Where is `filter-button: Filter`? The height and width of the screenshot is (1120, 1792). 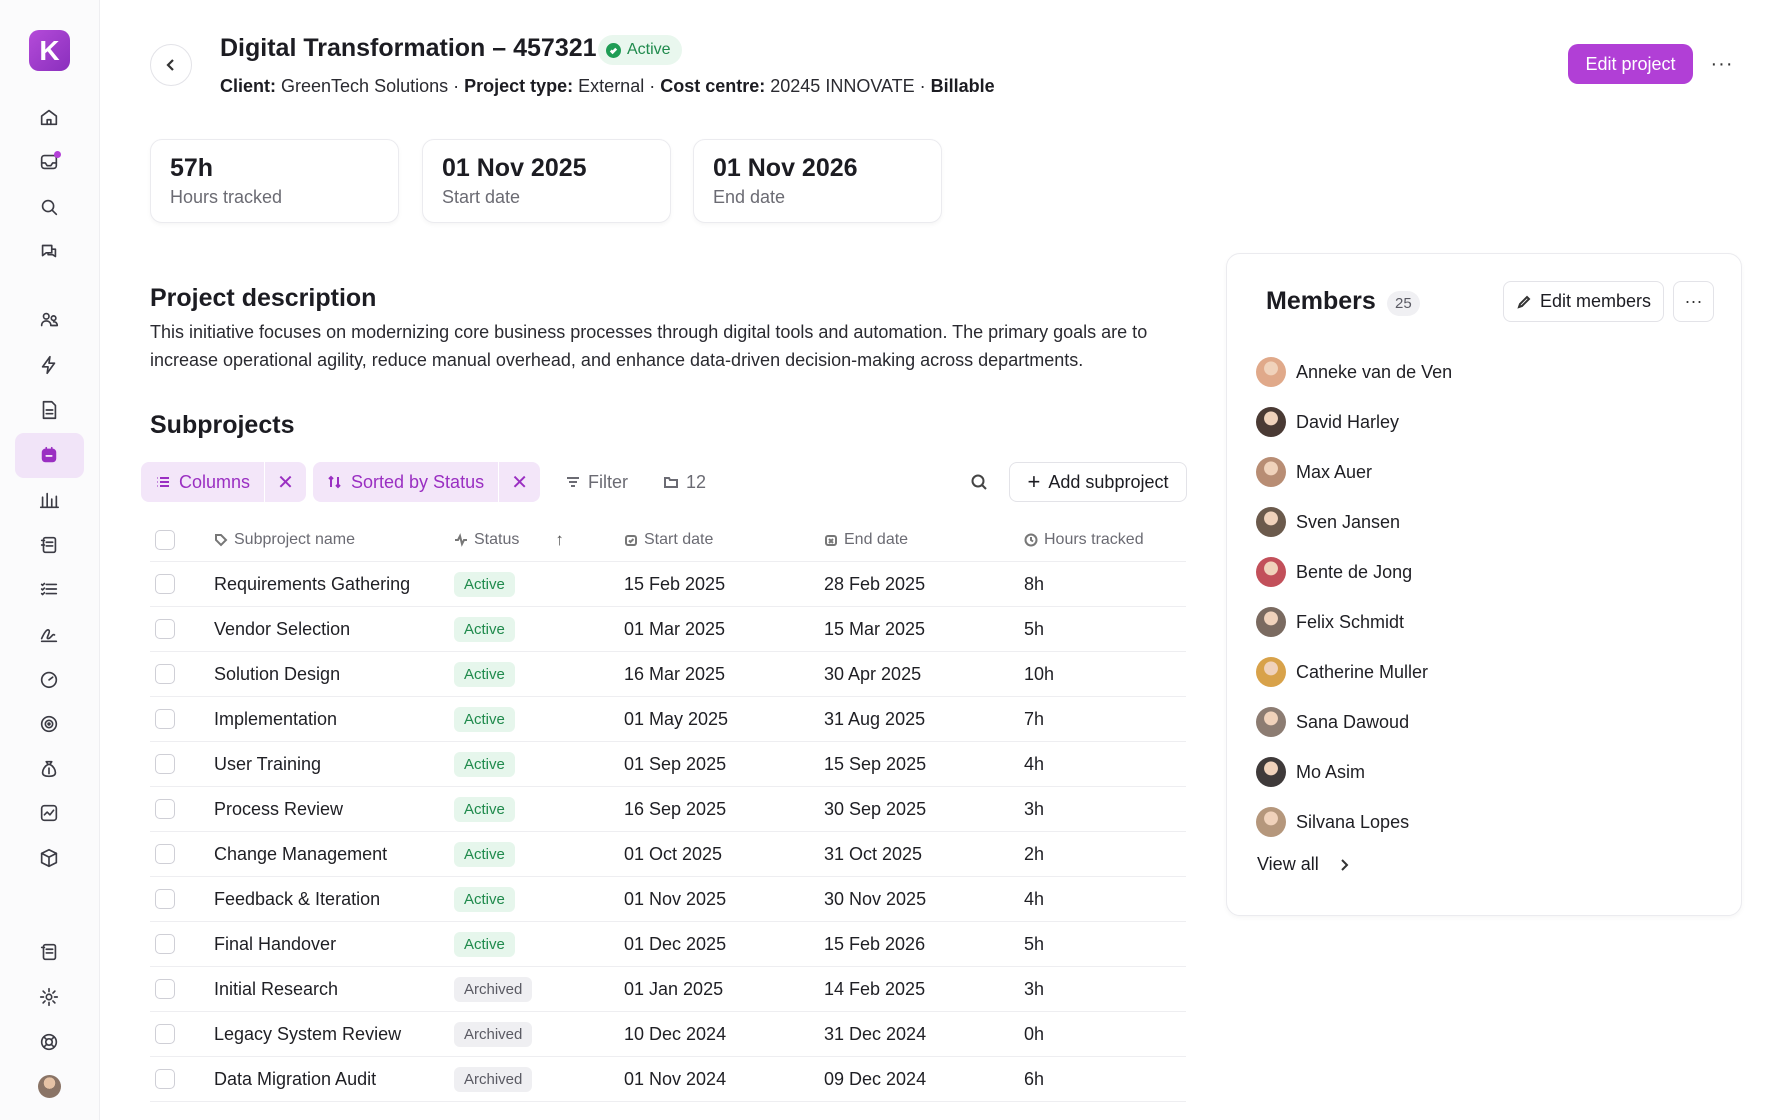
filter-button: Filter is located at coordinates (596, 482).